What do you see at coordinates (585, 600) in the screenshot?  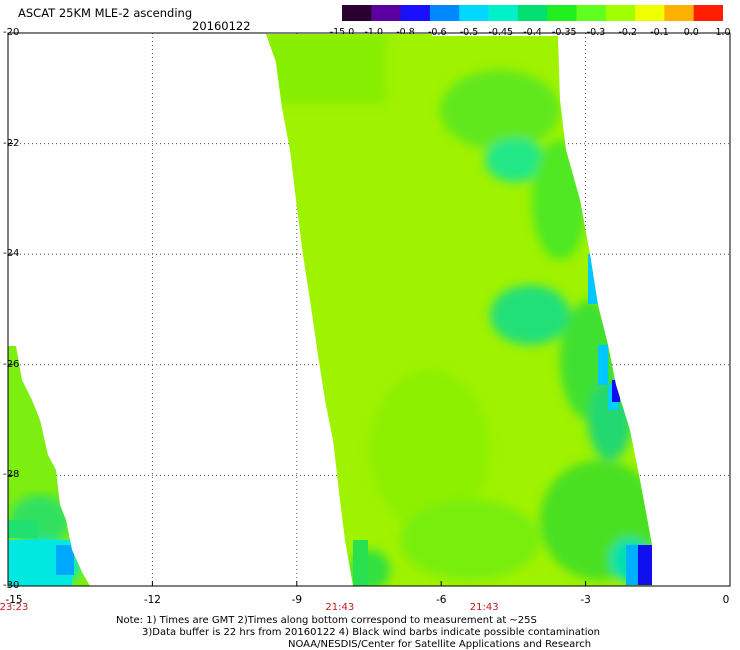 I see `lon-label: -3` at bounding box center [585, 600].